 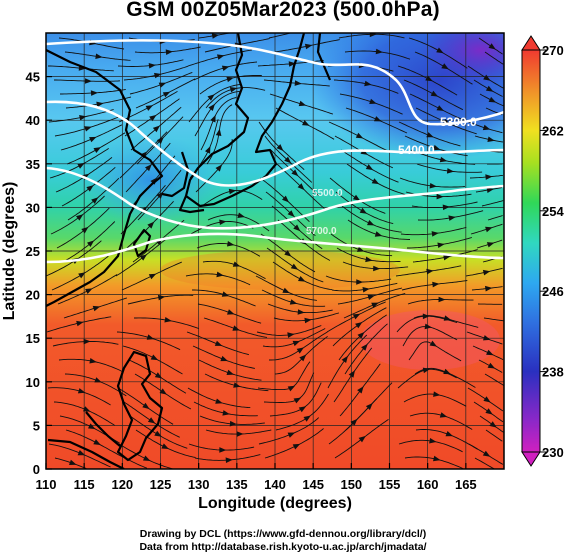 What do you see at coordinates (237, 484) in the screenshot?
I see `x-tick-label: 135` at bounding box center [237, 484].